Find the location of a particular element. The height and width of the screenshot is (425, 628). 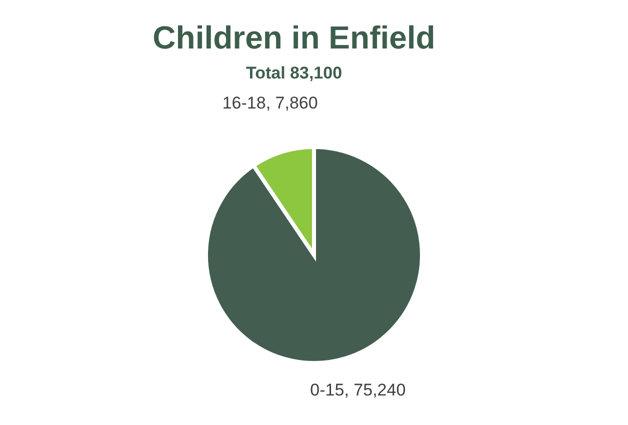

chart-subtitle: Total 83,100 is located at coordinates (294, 73).